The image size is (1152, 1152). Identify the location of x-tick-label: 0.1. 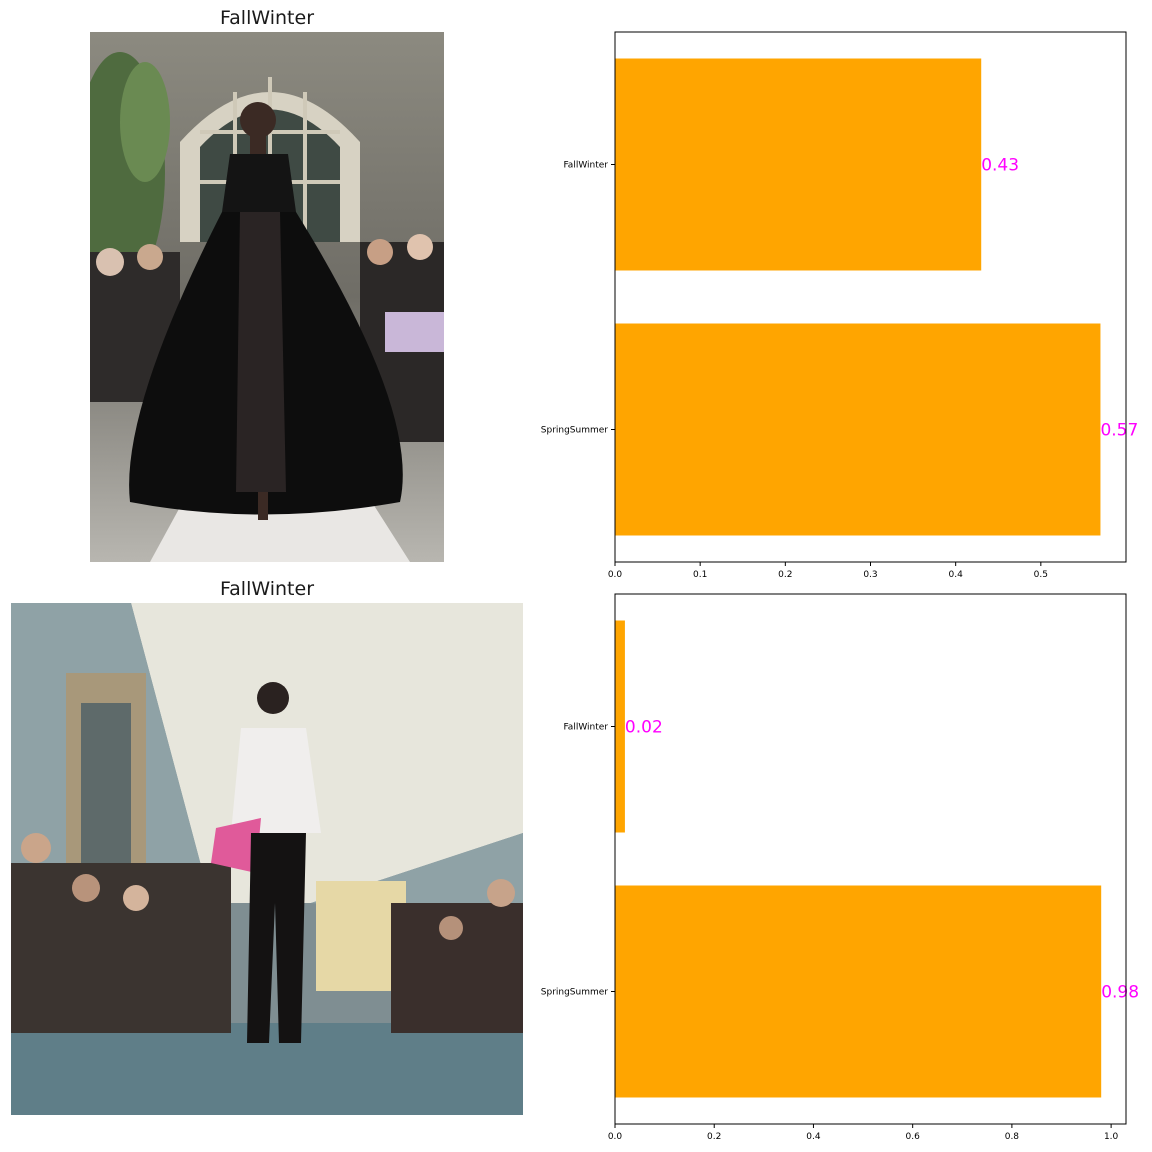
(700, 575).